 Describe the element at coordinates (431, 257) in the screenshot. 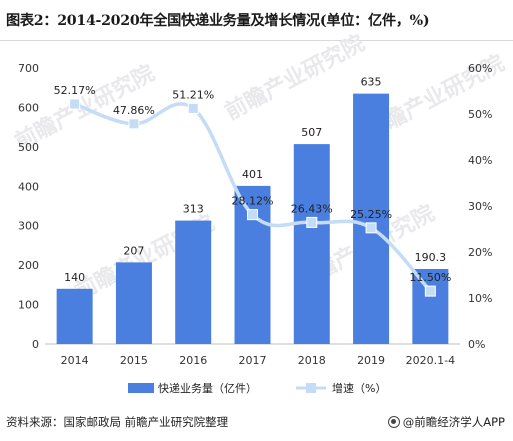

I see `bar-value-label: 190.3` at that location.